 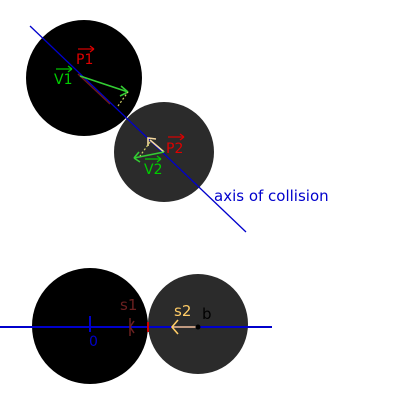 I want to click on origin-label: 0, so click(x=93, y=342).